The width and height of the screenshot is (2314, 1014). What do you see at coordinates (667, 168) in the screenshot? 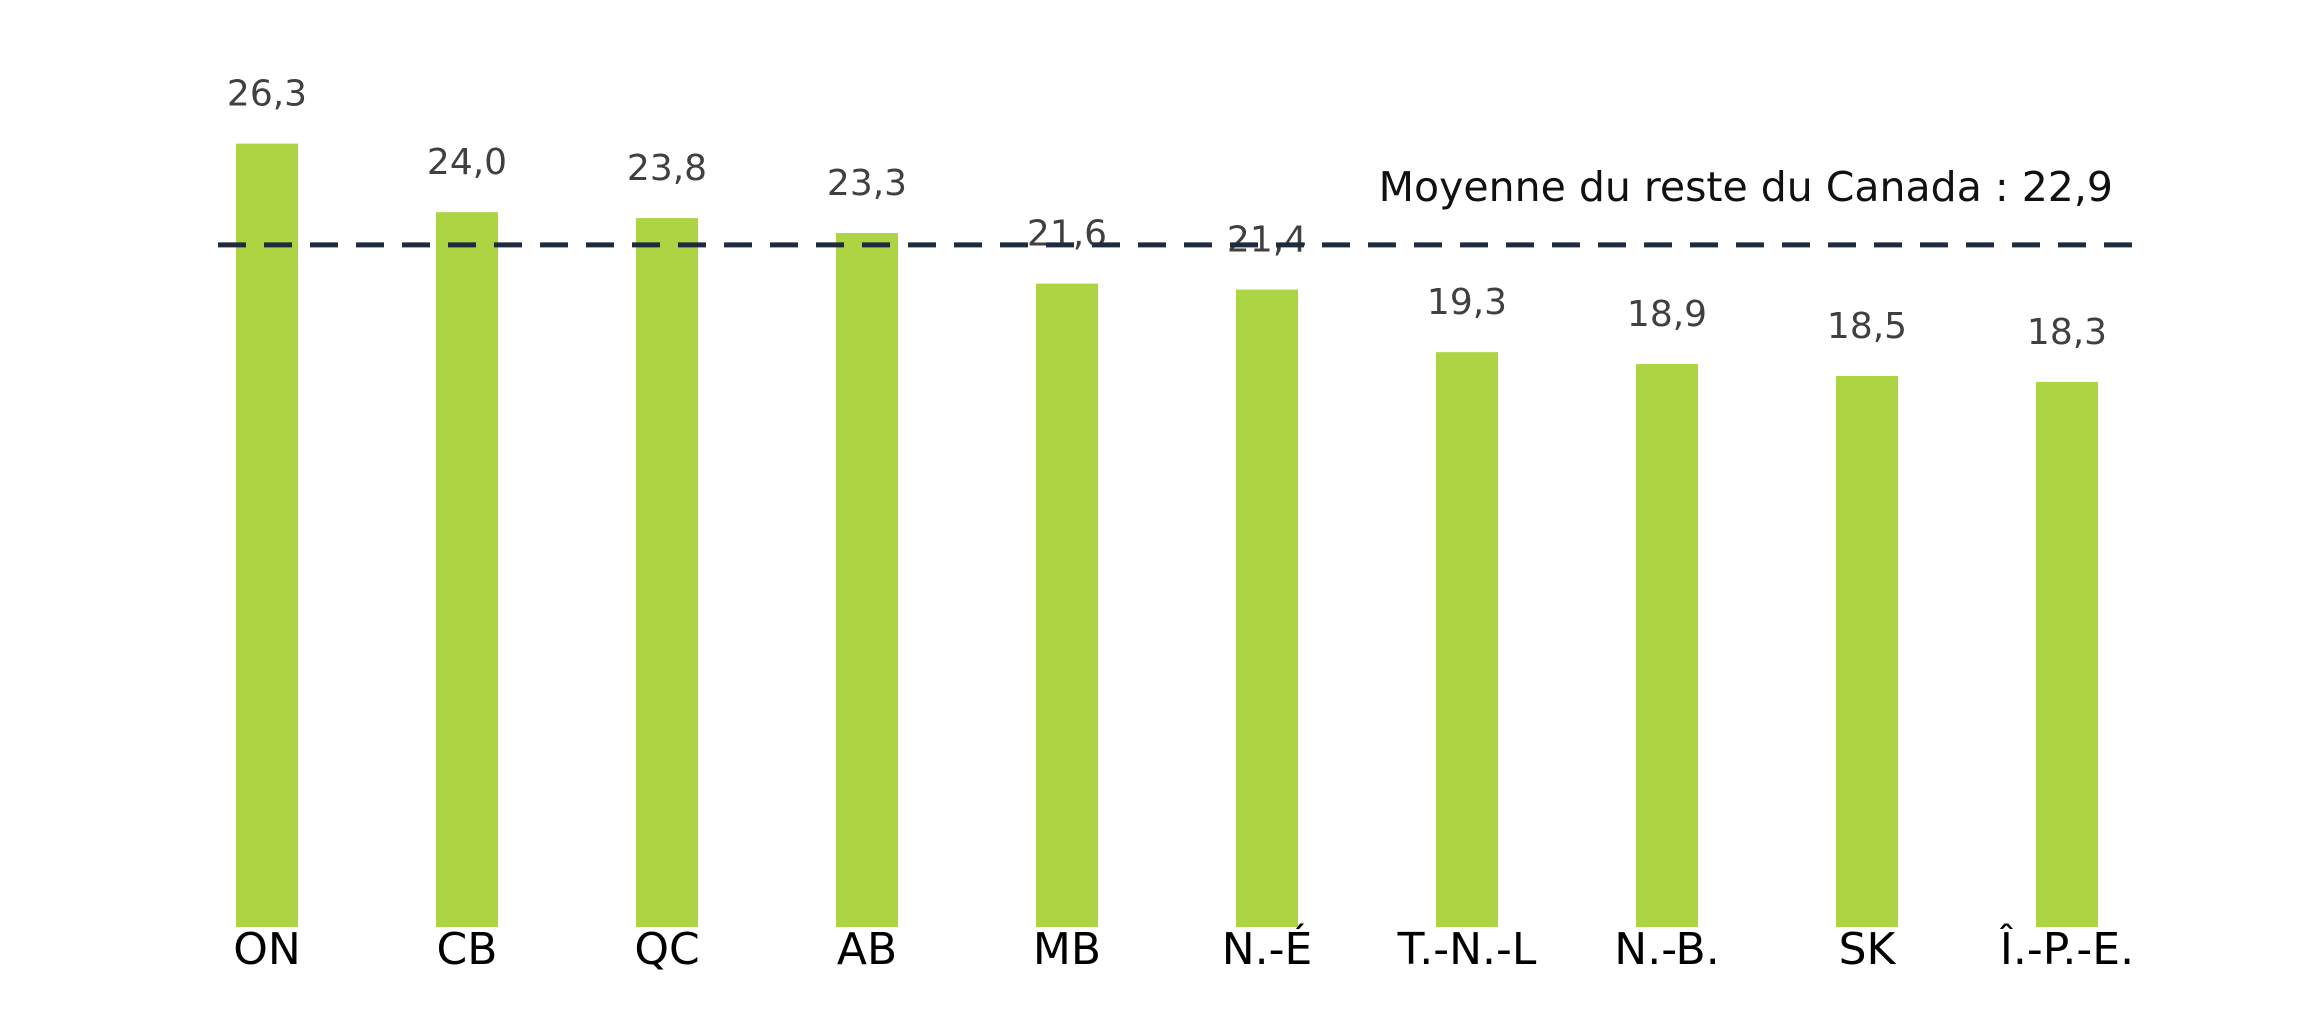
I see `value-label: 23,8` at bounding box center [667, 168].